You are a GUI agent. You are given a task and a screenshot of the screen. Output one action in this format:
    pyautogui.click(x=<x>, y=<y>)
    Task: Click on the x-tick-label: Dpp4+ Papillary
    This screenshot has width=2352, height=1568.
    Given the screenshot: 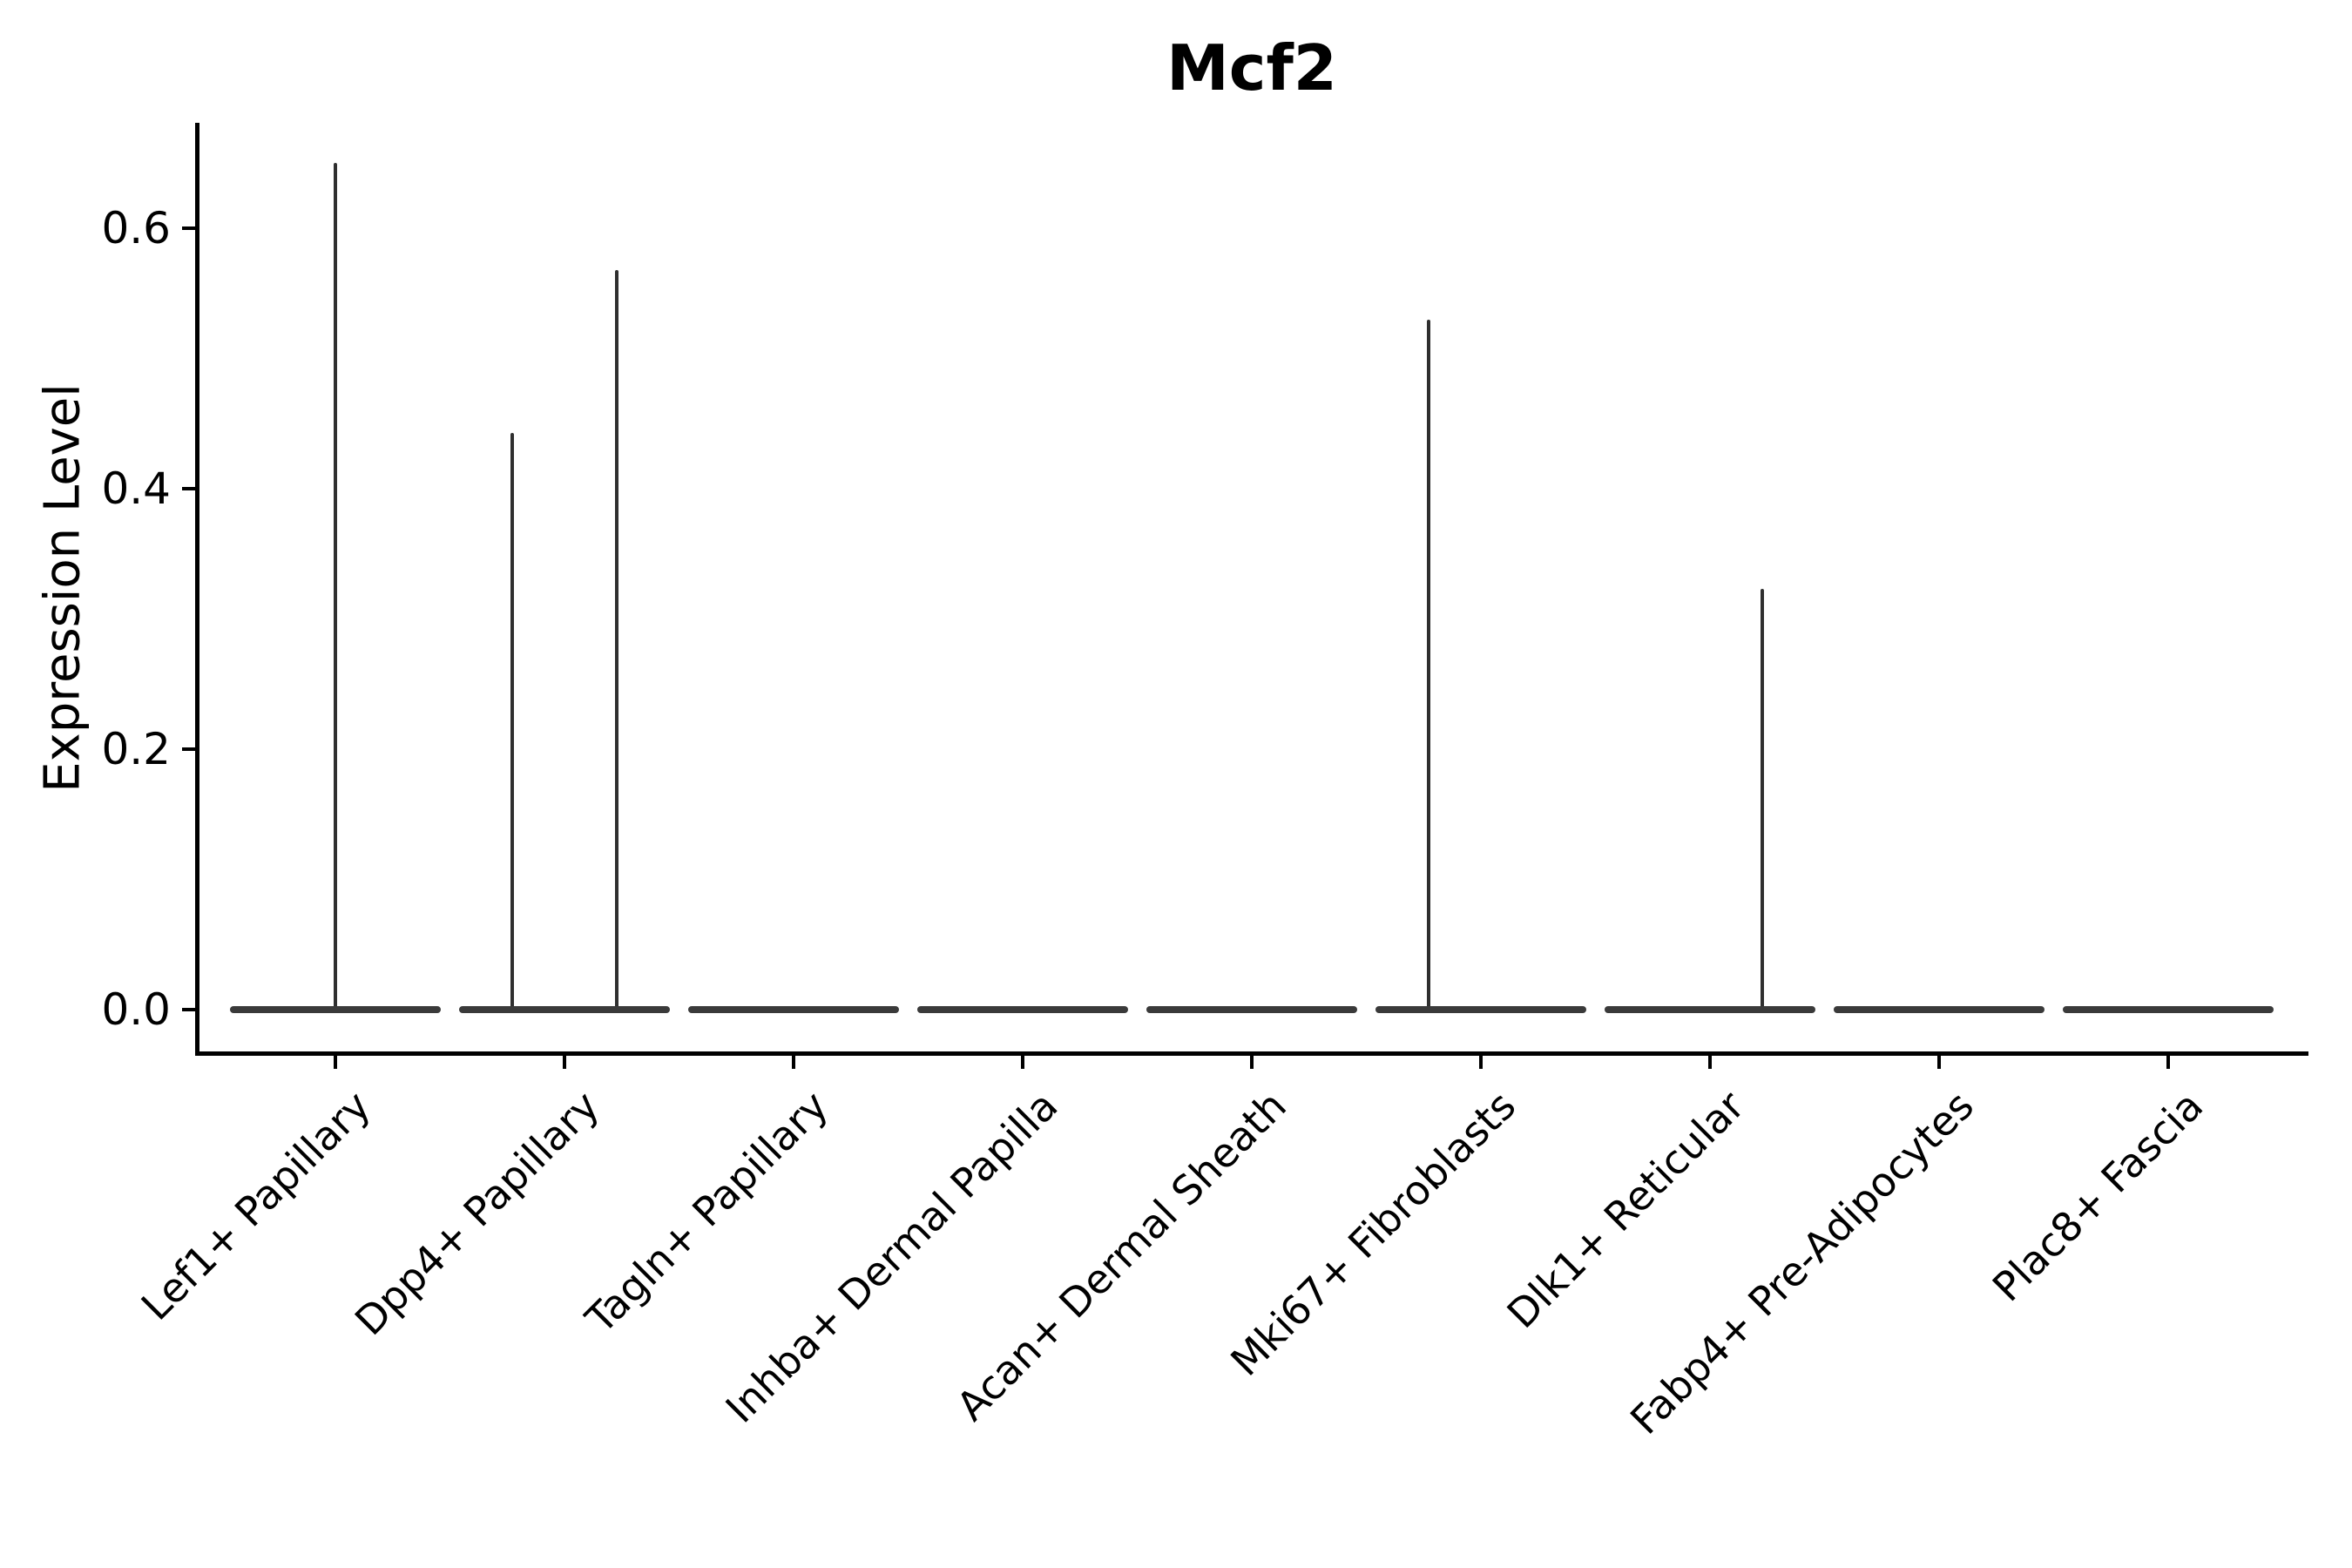 What is the action you would take?
    pyautogui.click(x=477, y=1213)
    